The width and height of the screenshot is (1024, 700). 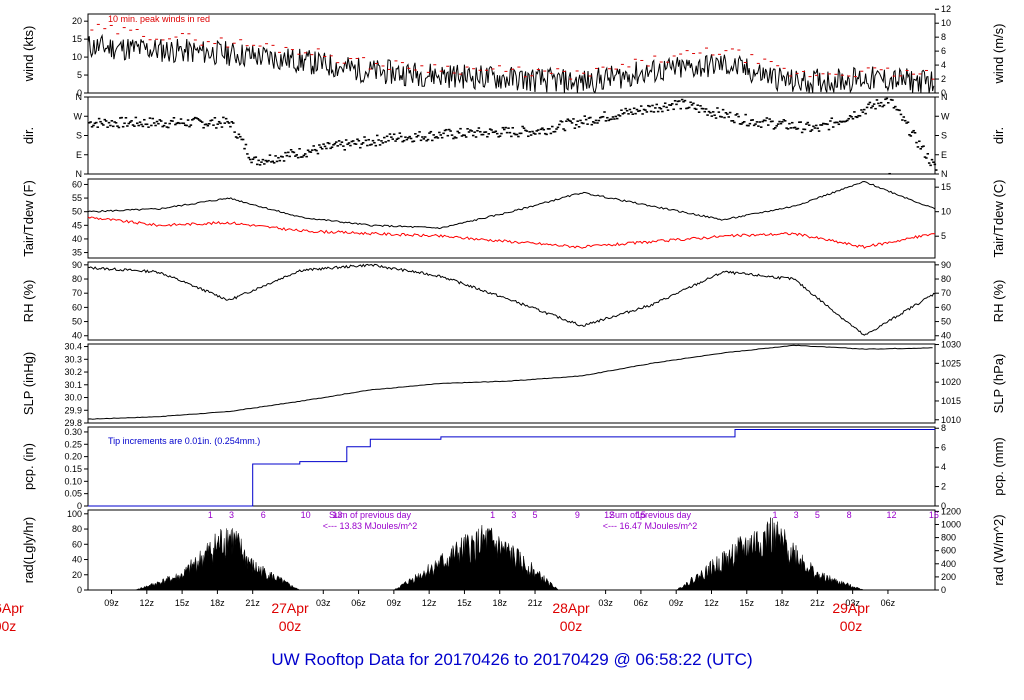 What do you see at coordinates (946, 307) in the screenshot?
I see `rh-right-tick-label: 60` at bounding box center [946, 307].